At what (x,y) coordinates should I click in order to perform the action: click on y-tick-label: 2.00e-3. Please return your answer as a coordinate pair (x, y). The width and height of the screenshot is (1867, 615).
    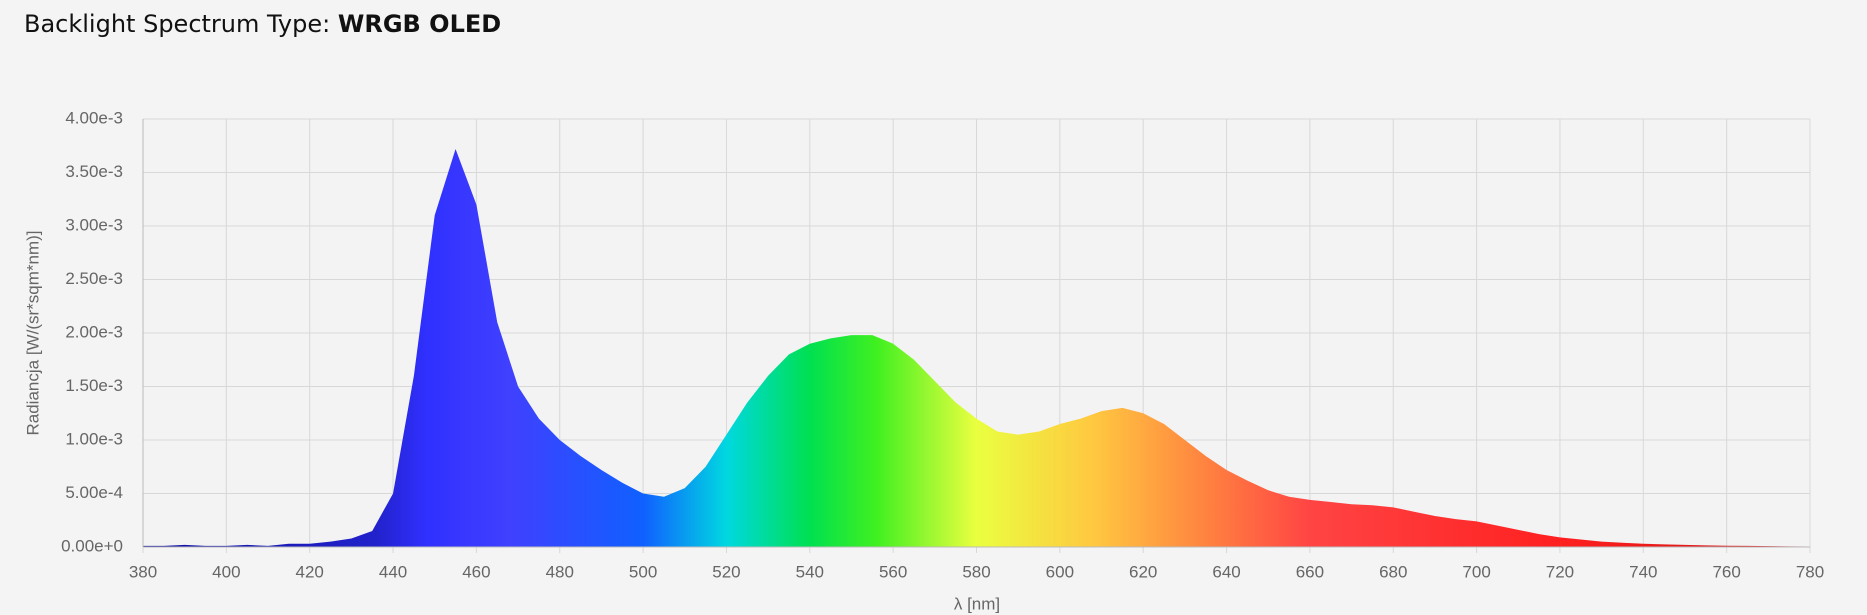
    Looking at the image, I should click on (94, 331).